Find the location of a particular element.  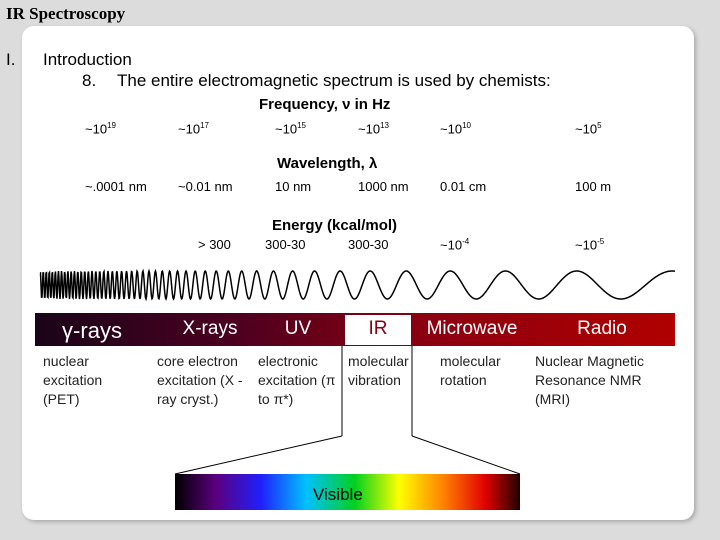

band-name: IR is located at coordinates (378, 328).